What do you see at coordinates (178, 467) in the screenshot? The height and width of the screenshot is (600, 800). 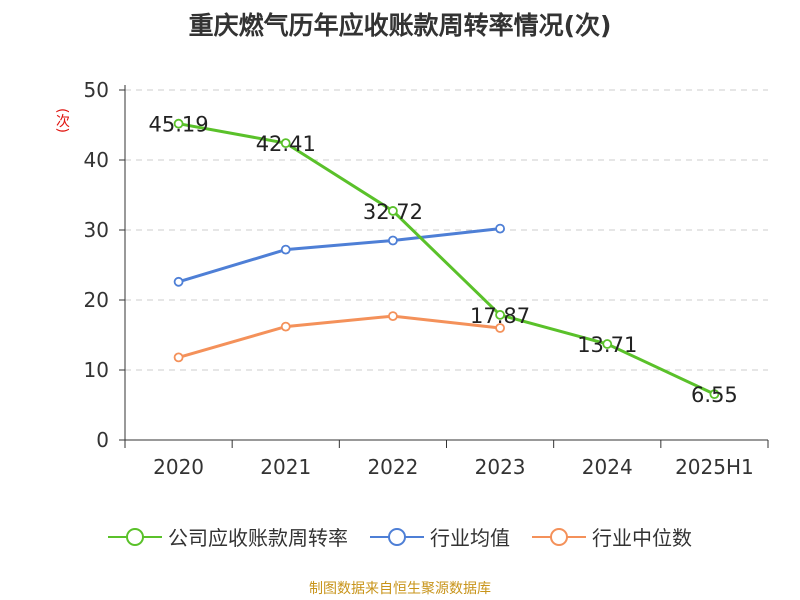 I see `x-tick-label: 2020` at bounding box center [178, 467].